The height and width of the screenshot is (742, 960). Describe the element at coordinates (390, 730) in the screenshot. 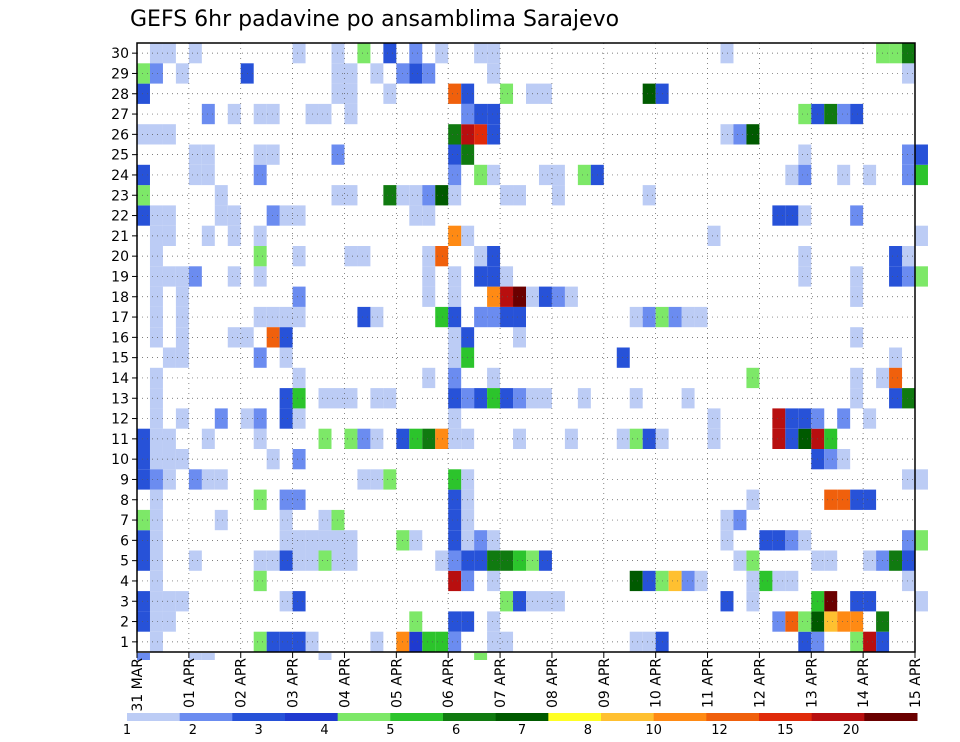

I see `legend-label: 5` at that location.